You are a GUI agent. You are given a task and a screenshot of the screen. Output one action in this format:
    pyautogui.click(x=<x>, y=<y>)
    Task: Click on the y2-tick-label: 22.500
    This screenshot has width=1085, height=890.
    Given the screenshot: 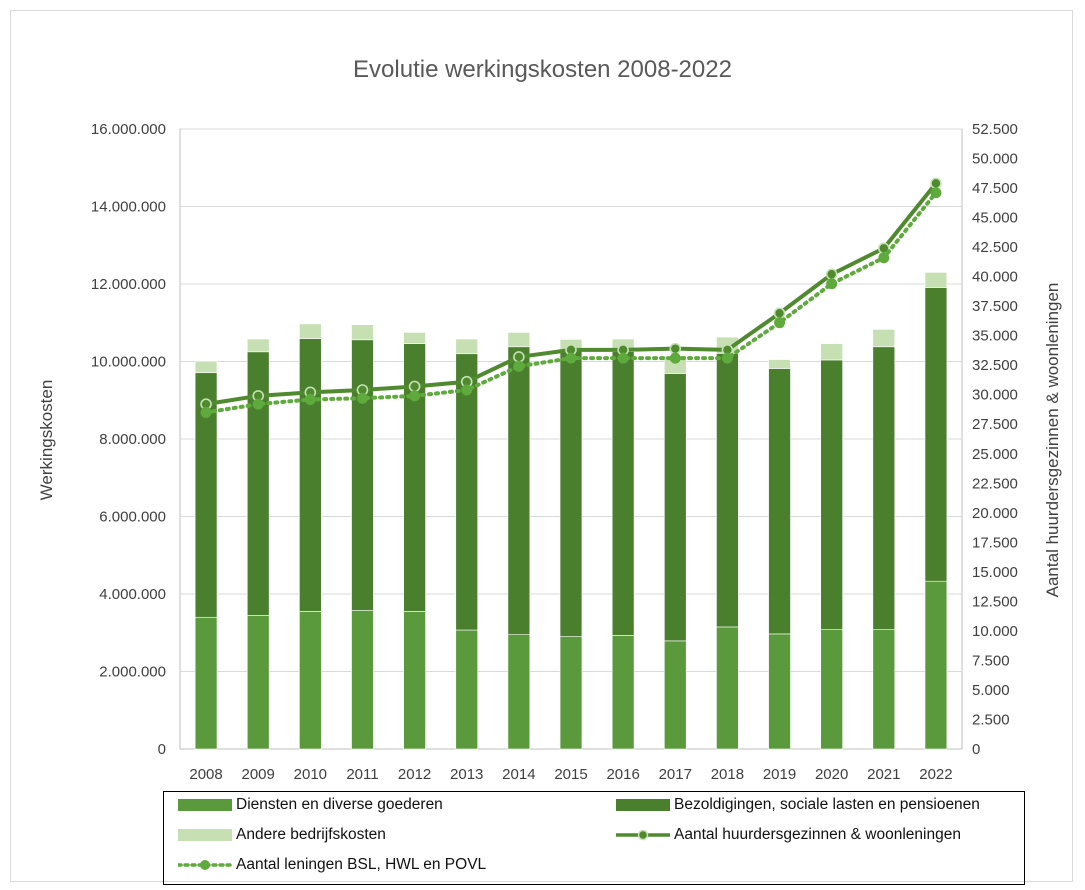 What is the action you would take?
    pyautogui.click(x=995, y=483)
    